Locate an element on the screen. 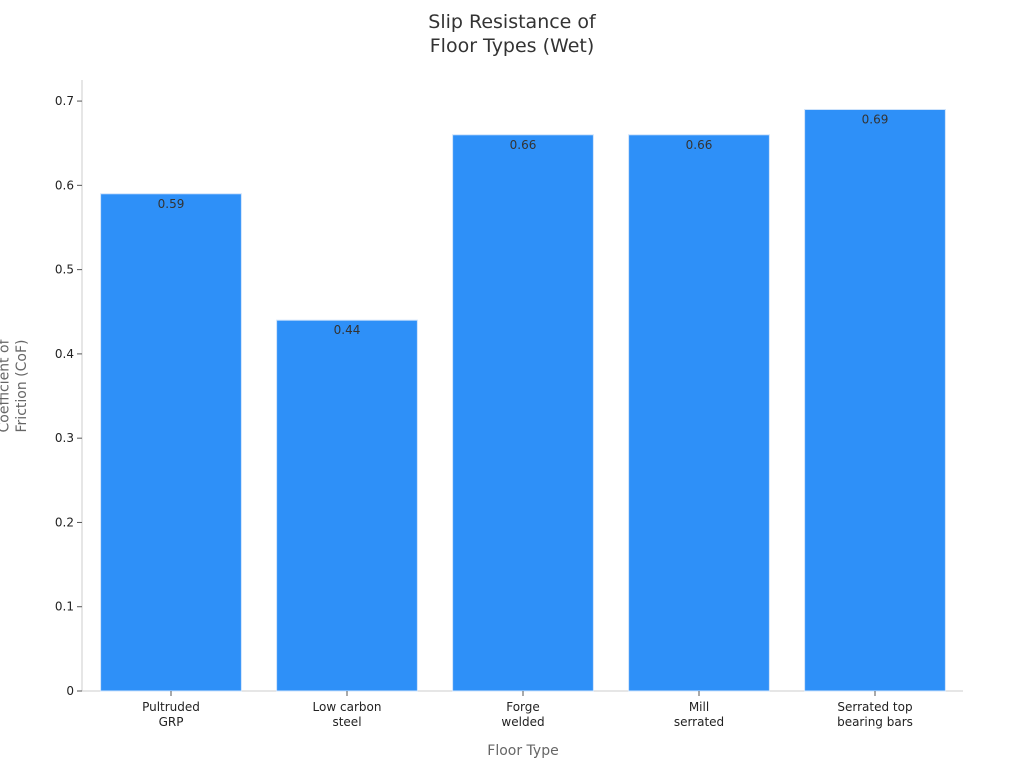 Image resolution: width=1024 pixels, height=768 pixels. y-tick-label: 0.5 is located at coordinates (64, 270).